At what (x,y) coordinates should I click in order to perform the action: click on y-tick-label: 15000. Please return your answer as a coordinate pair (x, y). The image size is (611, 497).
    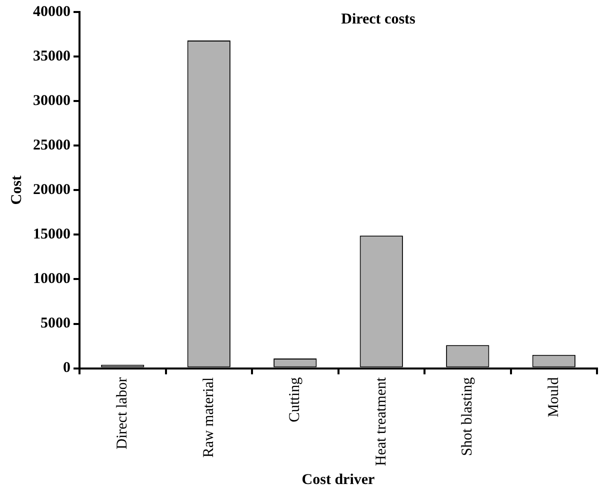
    Looking at the image, I should click on (51, 234).